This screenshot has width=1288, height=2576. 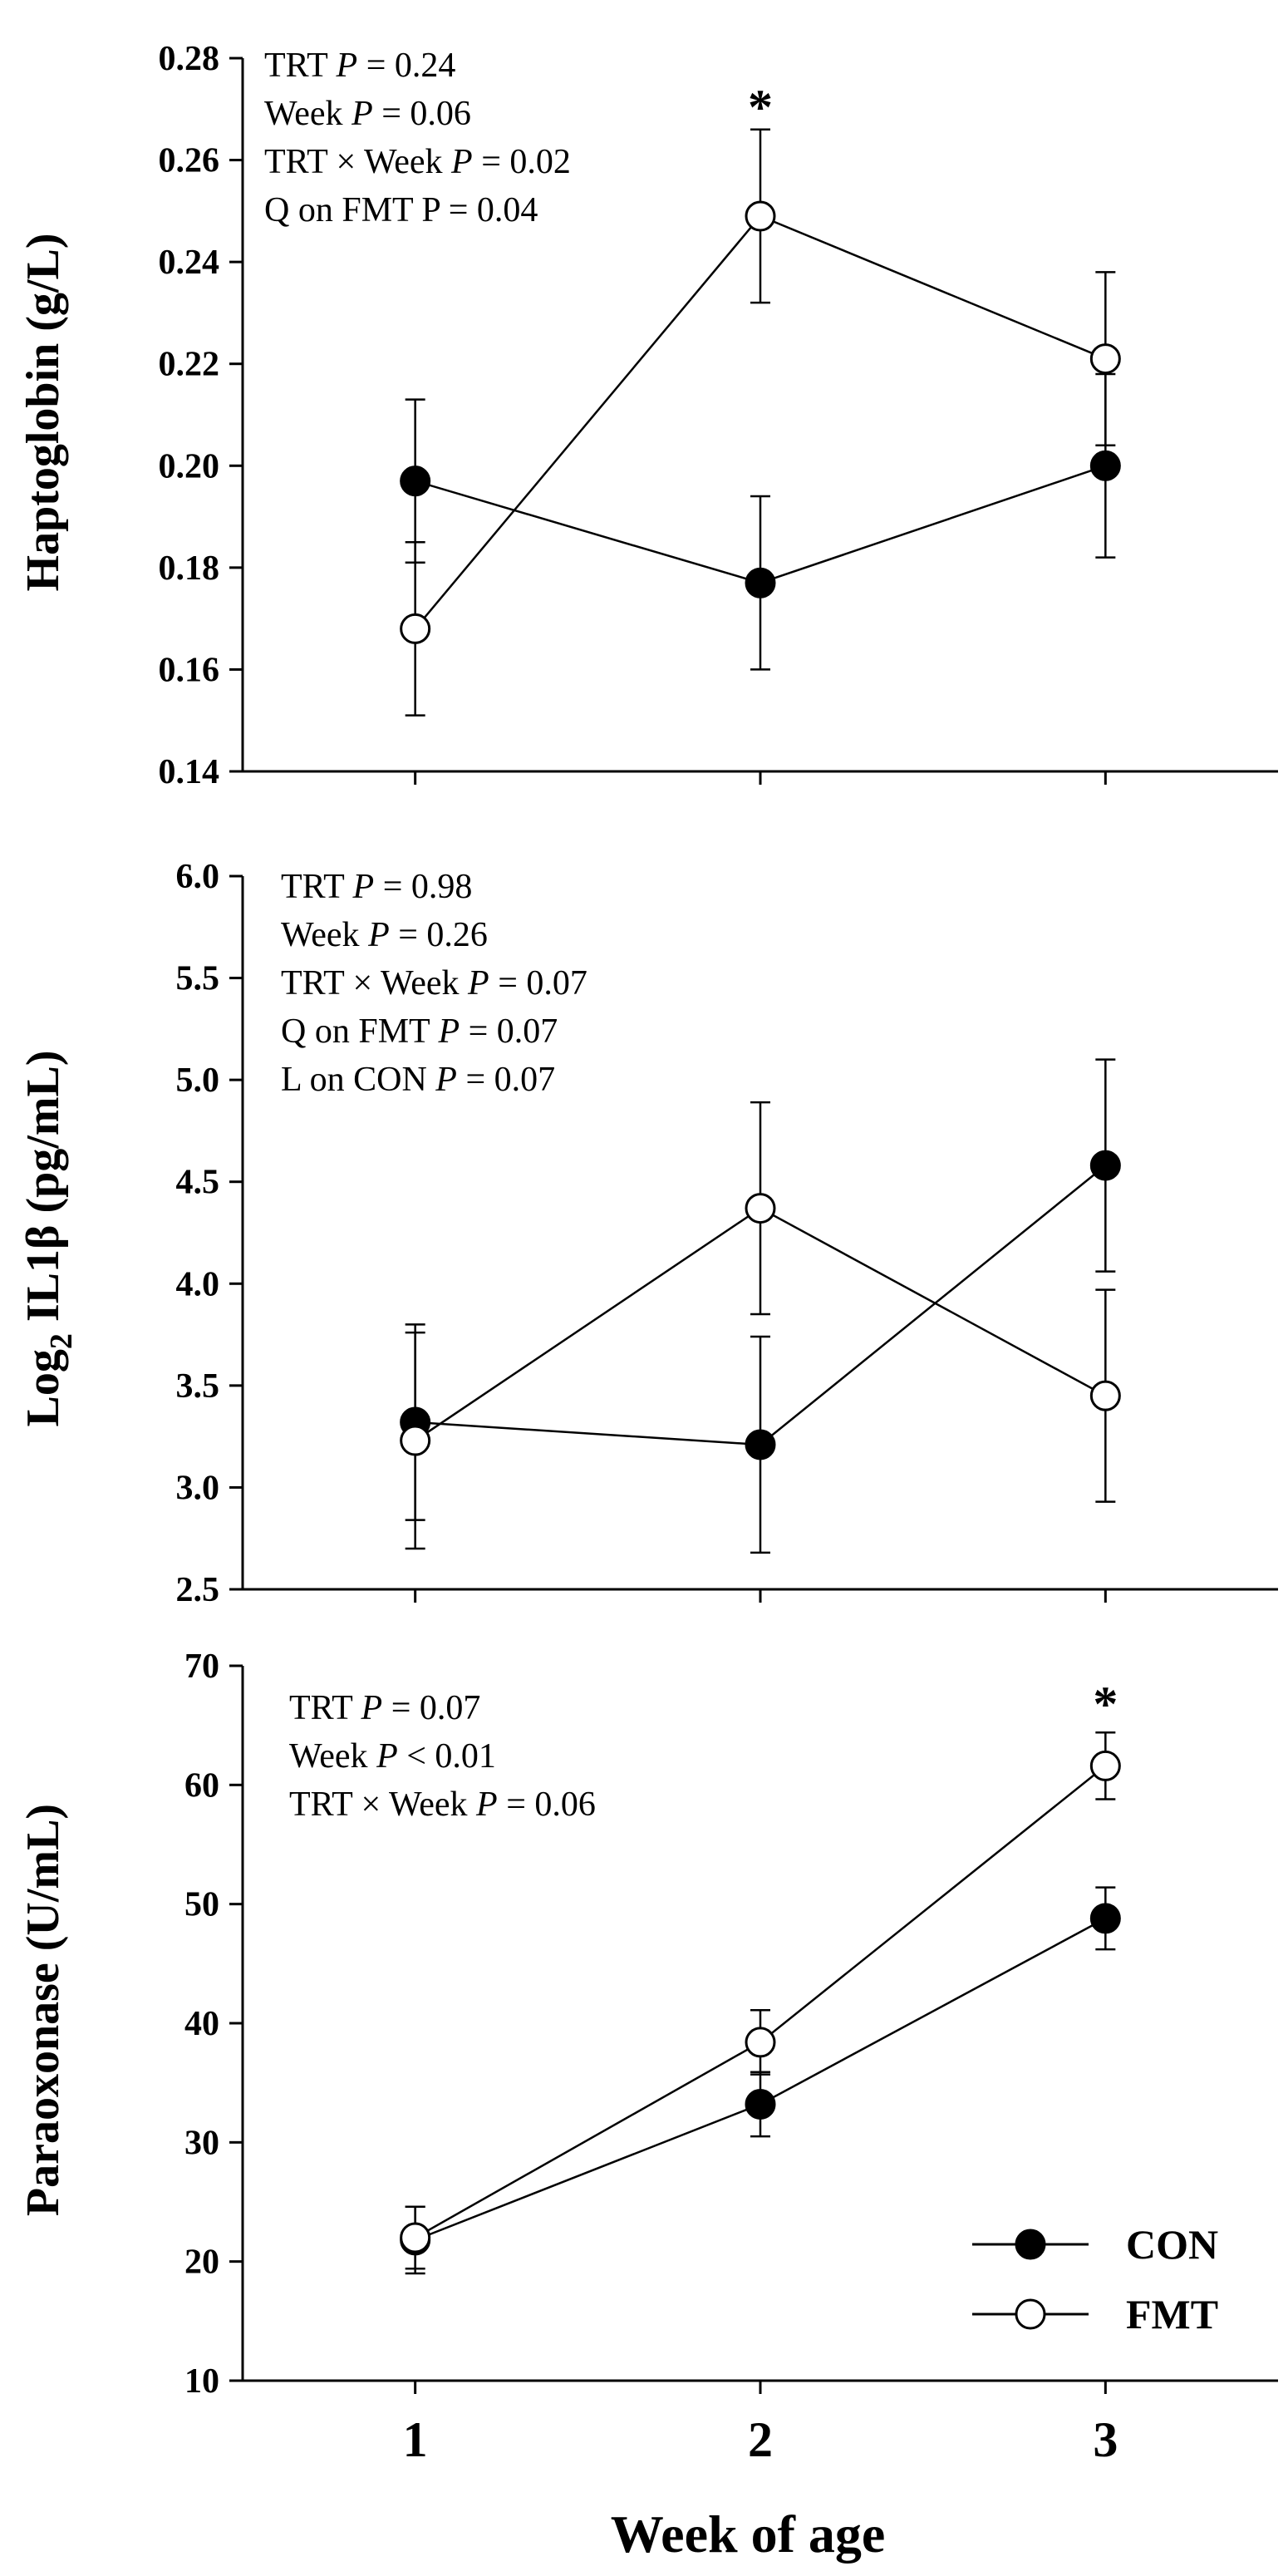 I want to click on haptoglobin-y-tick-label: 0.24, so click(x=190, y=263).